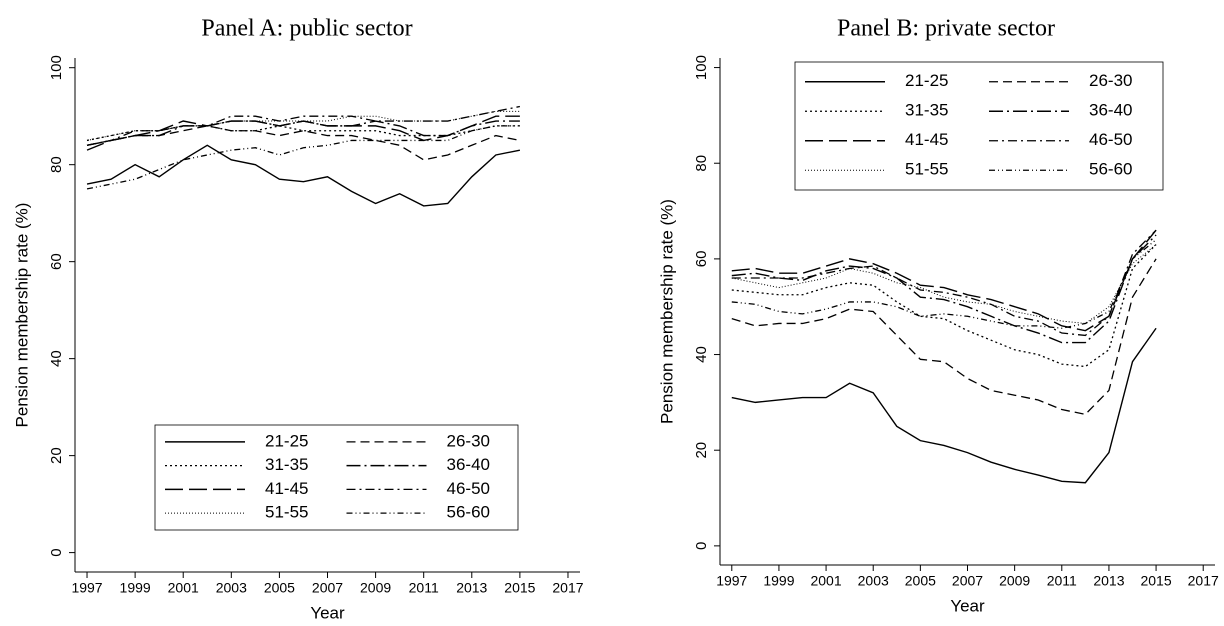 The height and width of the screenshot is (626, 1224). I want to click on chart-title: Panel A: public sector, so click(306, 29).